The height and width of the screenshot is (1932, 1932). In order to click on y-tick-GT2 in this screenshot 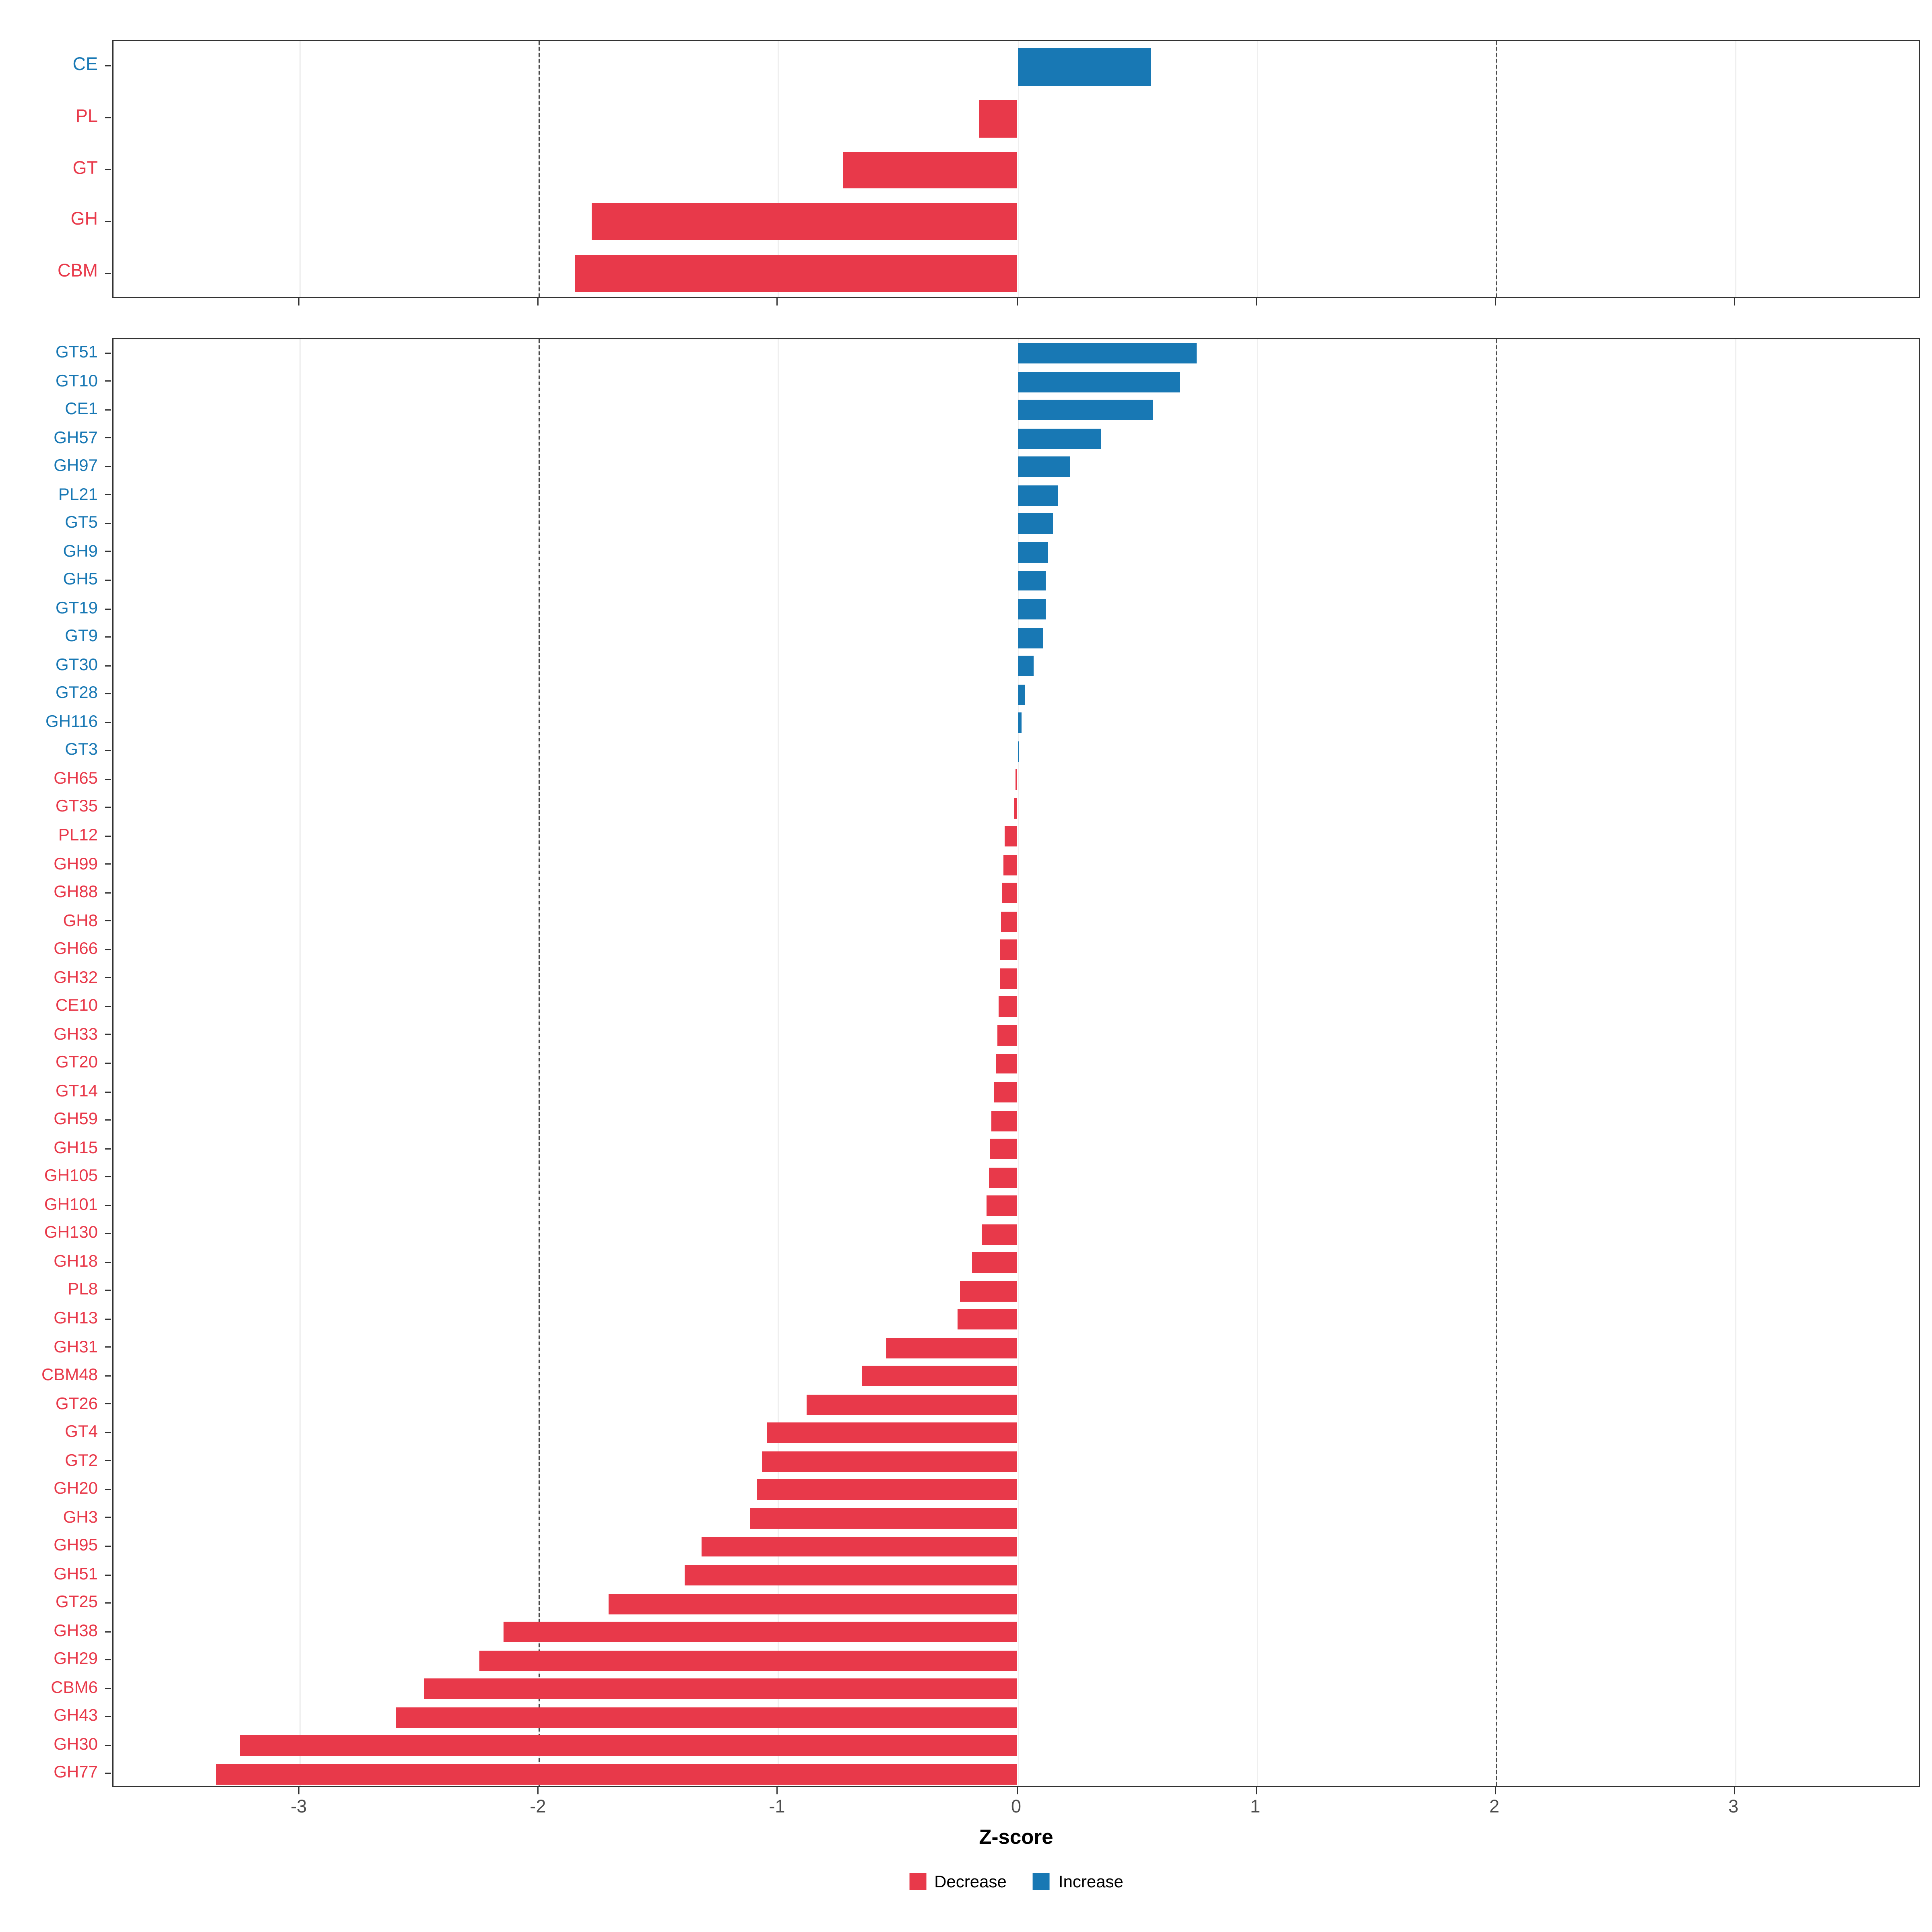, I will do `click(108, 1461)`.